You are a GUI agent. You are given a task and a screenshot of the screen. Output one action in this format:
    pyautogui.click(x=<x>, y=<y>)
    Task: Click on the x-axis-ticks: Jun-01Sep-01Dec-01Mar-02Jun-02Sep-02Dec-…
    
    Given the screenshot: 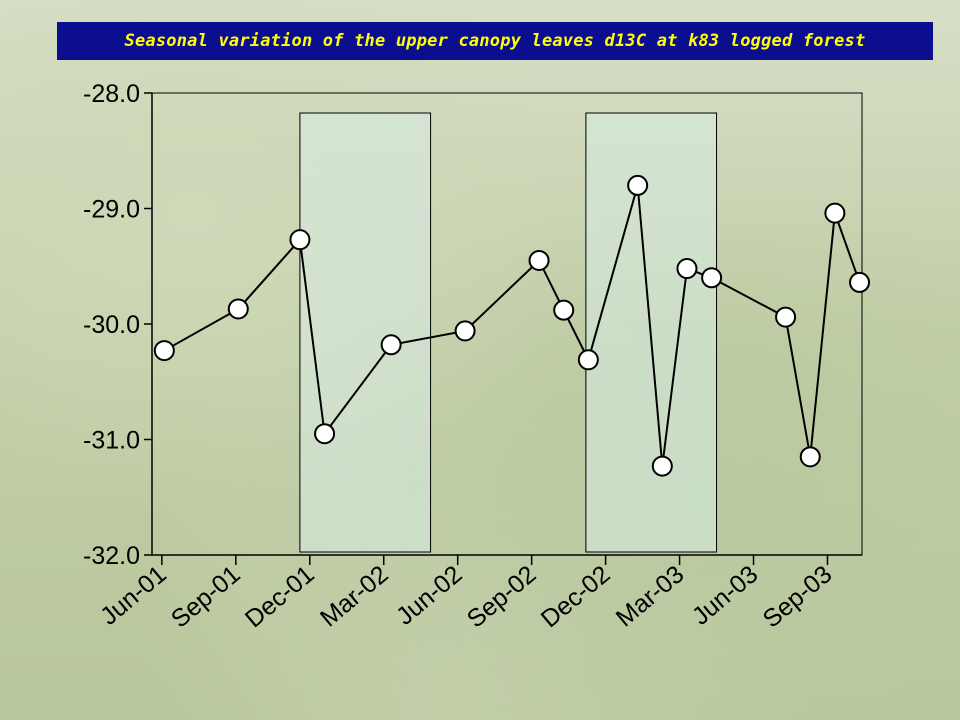 What is the action you would take?
    pyautogui.click(x=466, y=594)
    